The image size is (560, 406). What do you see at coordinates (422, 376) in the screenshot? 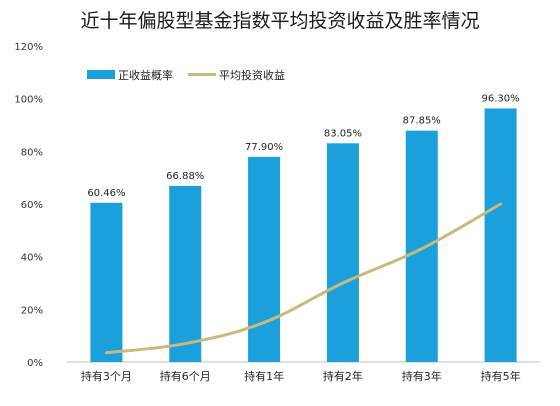
I see `x-tick-label: 持有3年` at bounding box center [422, 376].